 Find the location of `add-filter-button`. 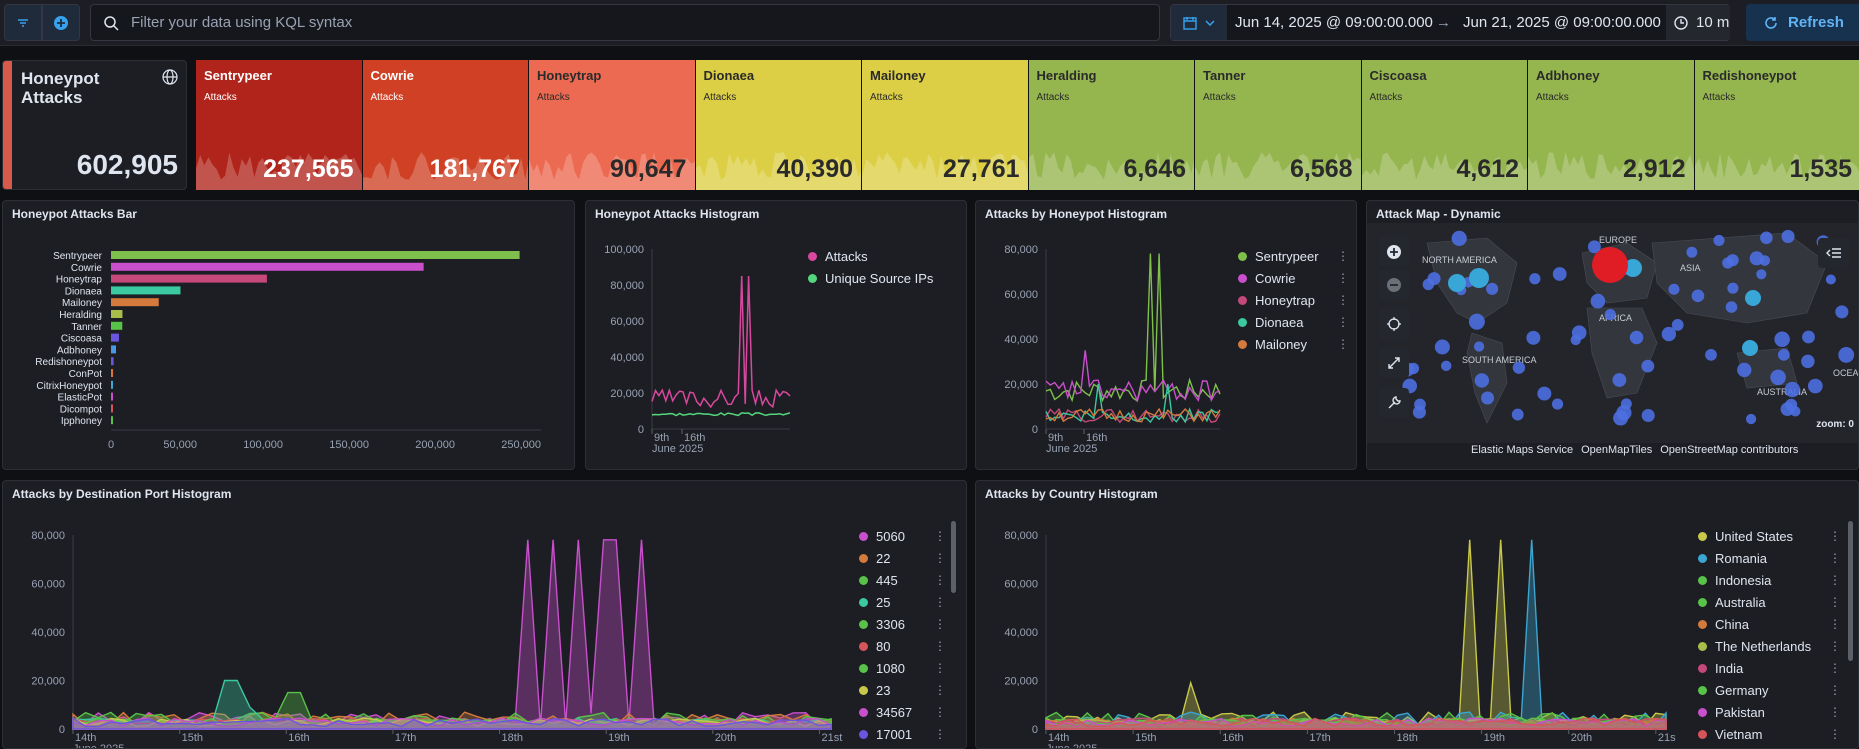

add-filter-button is located at coordinates (61, 22).